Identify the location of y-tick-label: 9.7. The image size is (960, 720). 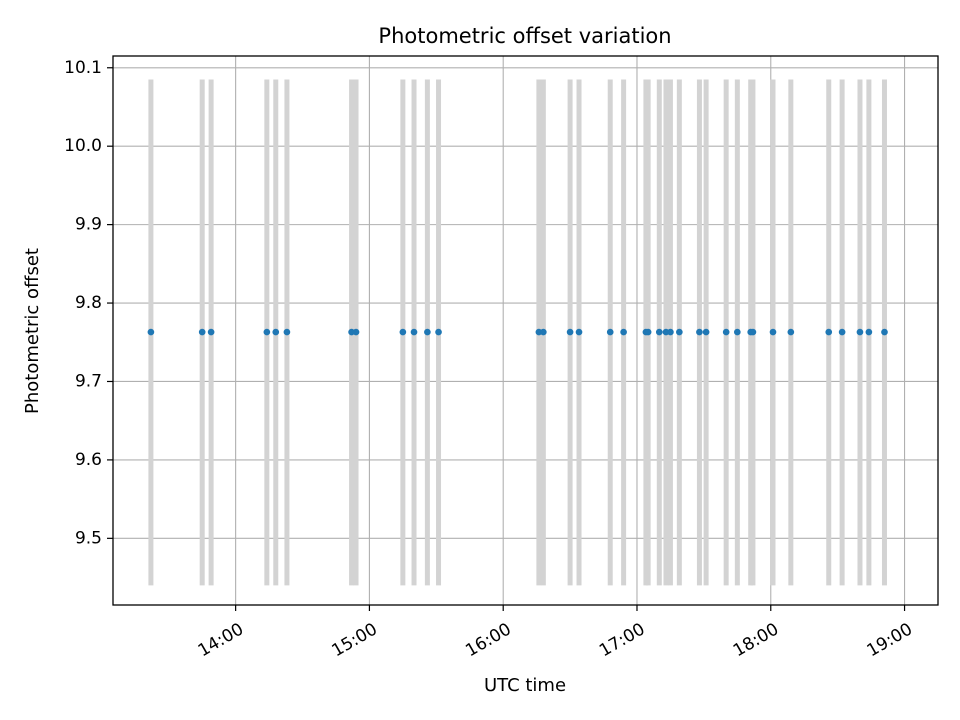
(88, 381).